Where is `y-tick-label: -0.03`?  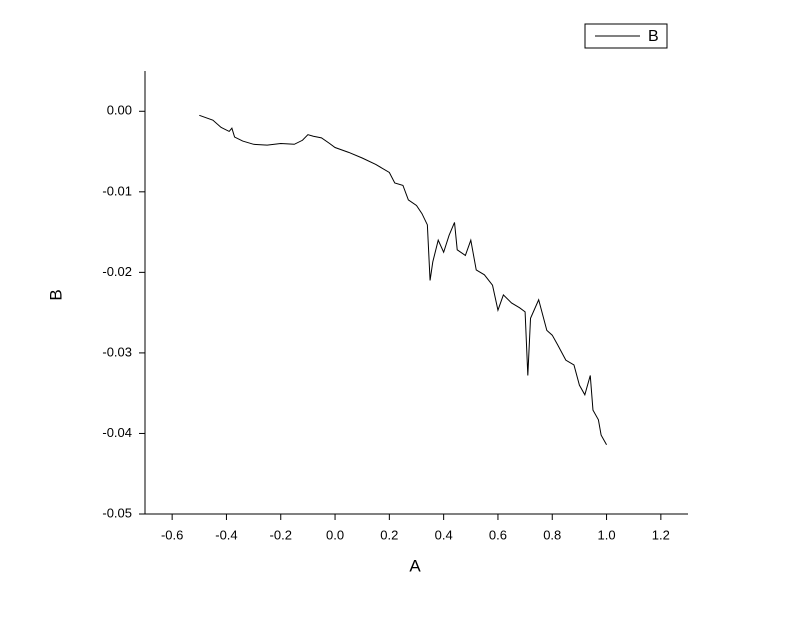 y-tick-label: -0.03 is located at coordinates (117, 351).